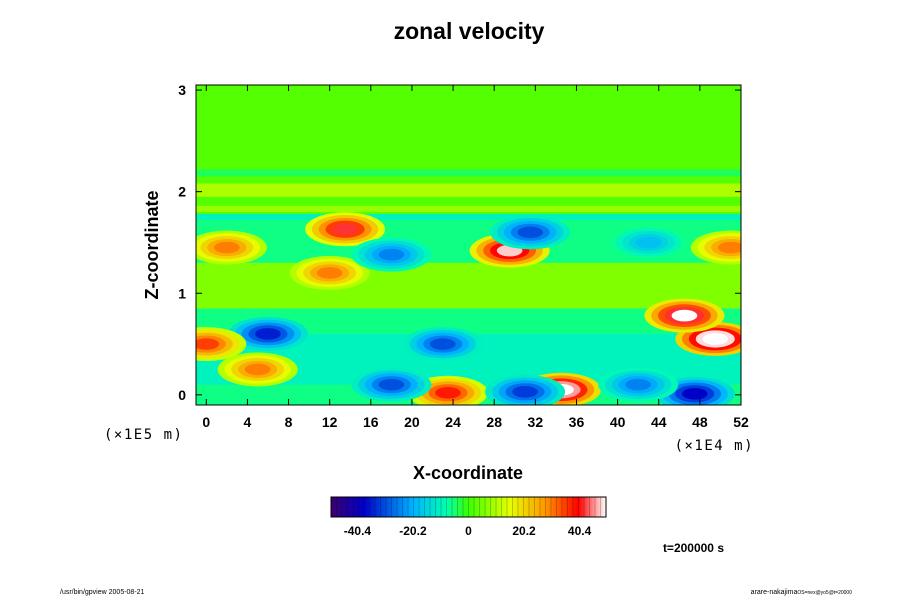  Describe the element at coordinates (494, 422) in the screenshot. I see `x-tick-label-7: 28` at that location.